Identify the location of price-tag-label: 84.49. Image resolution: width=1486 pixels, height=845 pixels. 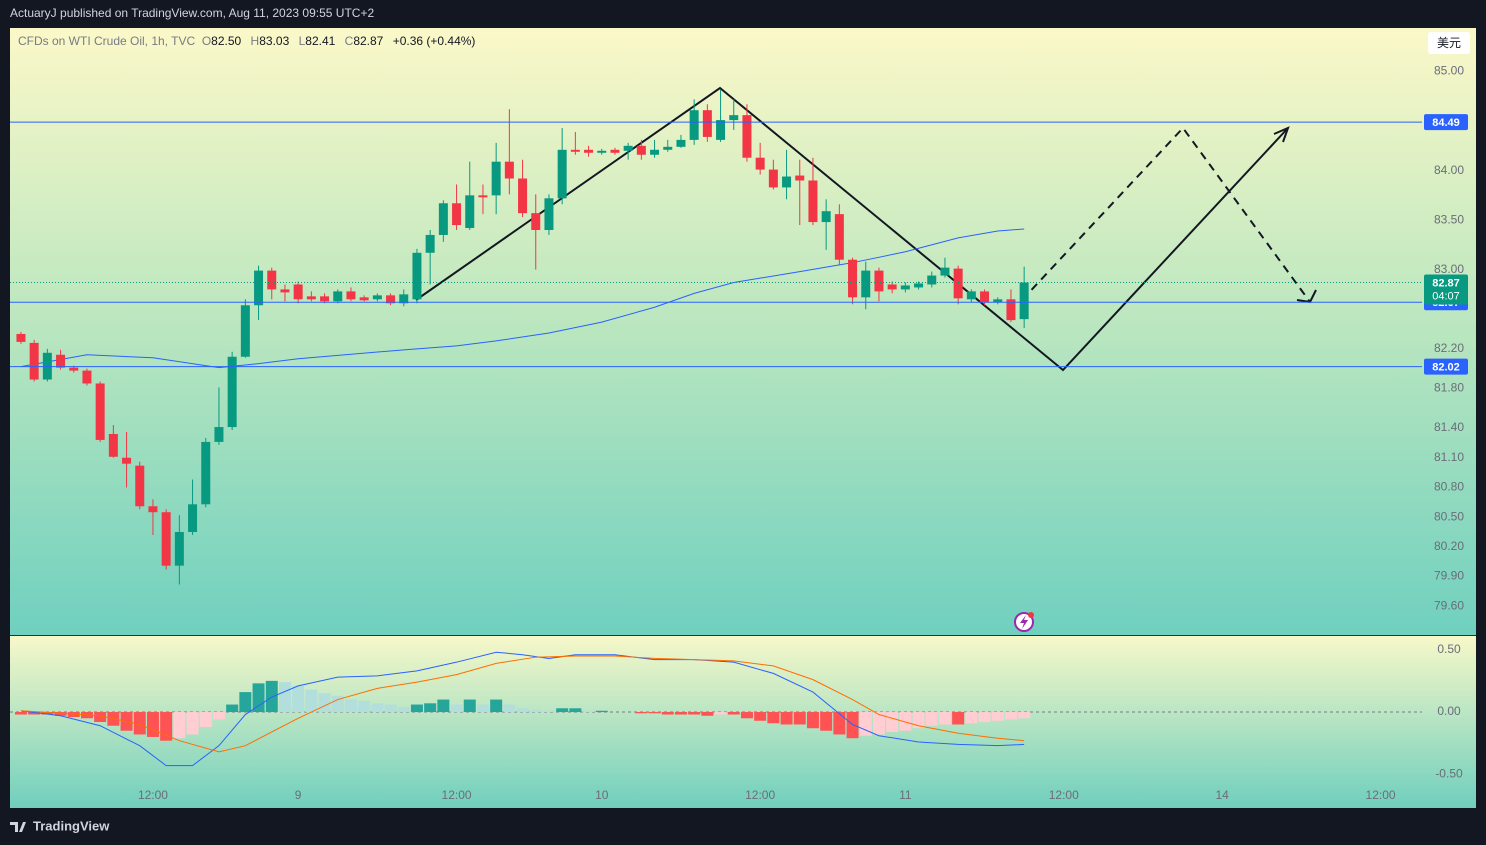
(1446, 123).